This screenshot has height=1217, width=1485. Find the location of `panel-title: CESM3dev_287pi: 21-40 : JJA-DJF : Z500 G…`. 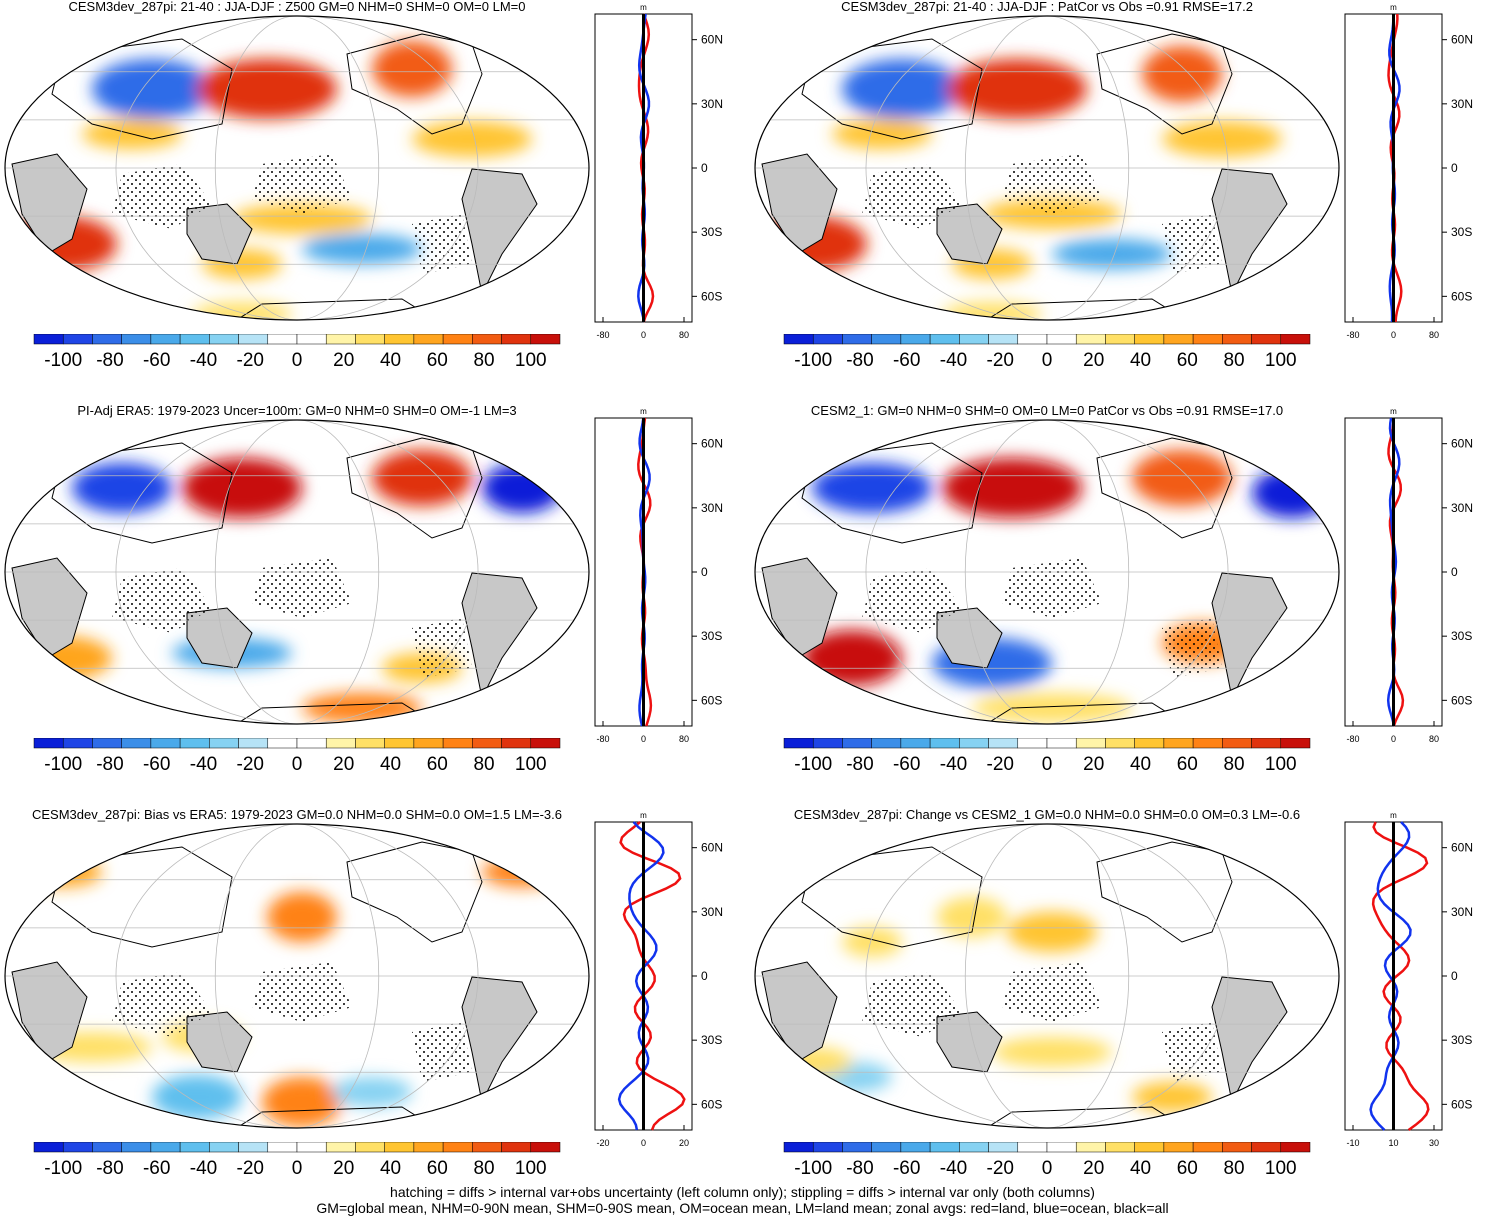

panel-title: CESM3dev_287pi: 21-40 : JJA-DJF : Z500 G… is located at coordinates (297, 7).